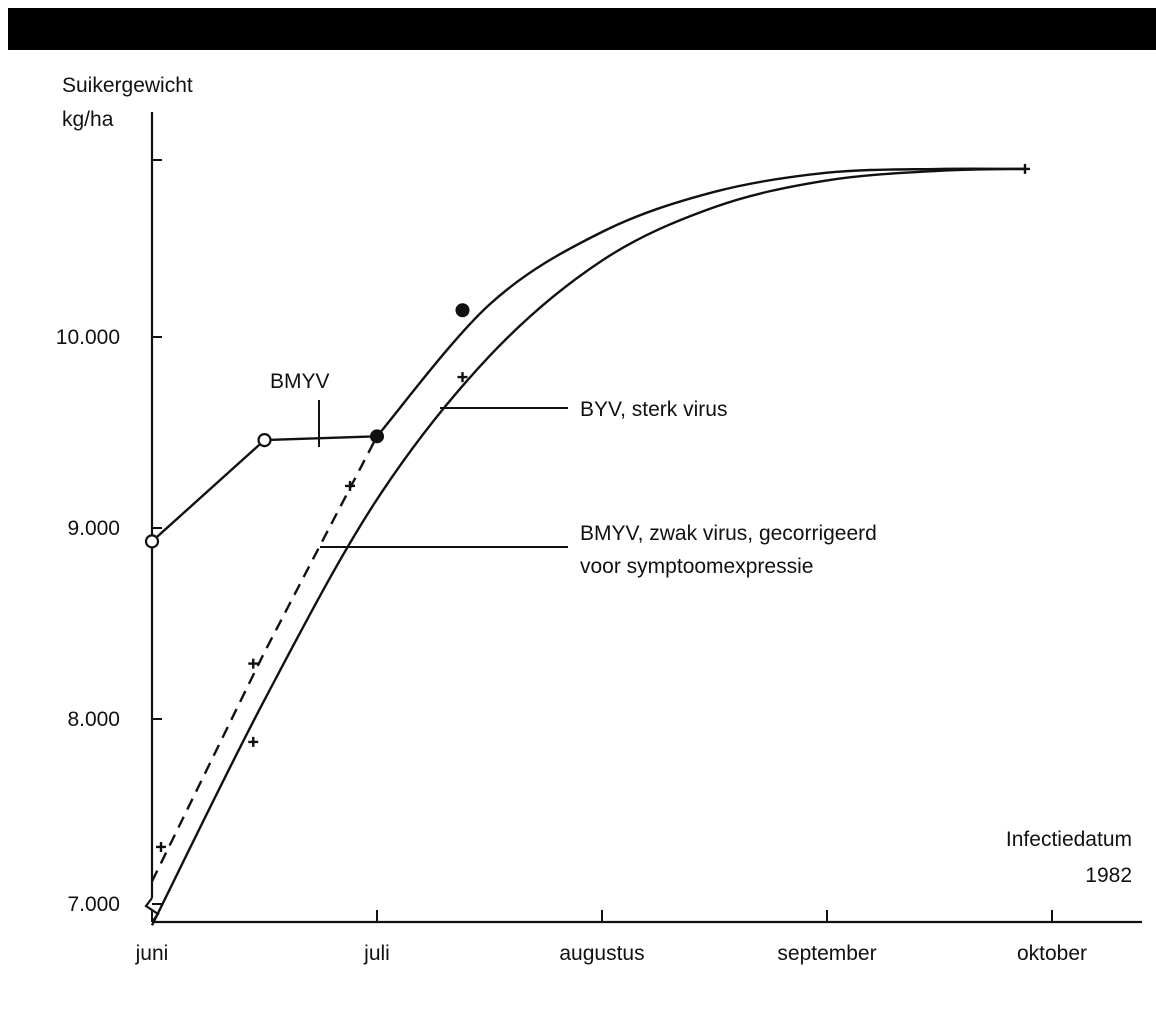 The height and width of the screenshot is (1035, 1156). Describe the element at coordinates (264, 658) in the screenshot. I see `series-zwak-dashed-line` at that location.